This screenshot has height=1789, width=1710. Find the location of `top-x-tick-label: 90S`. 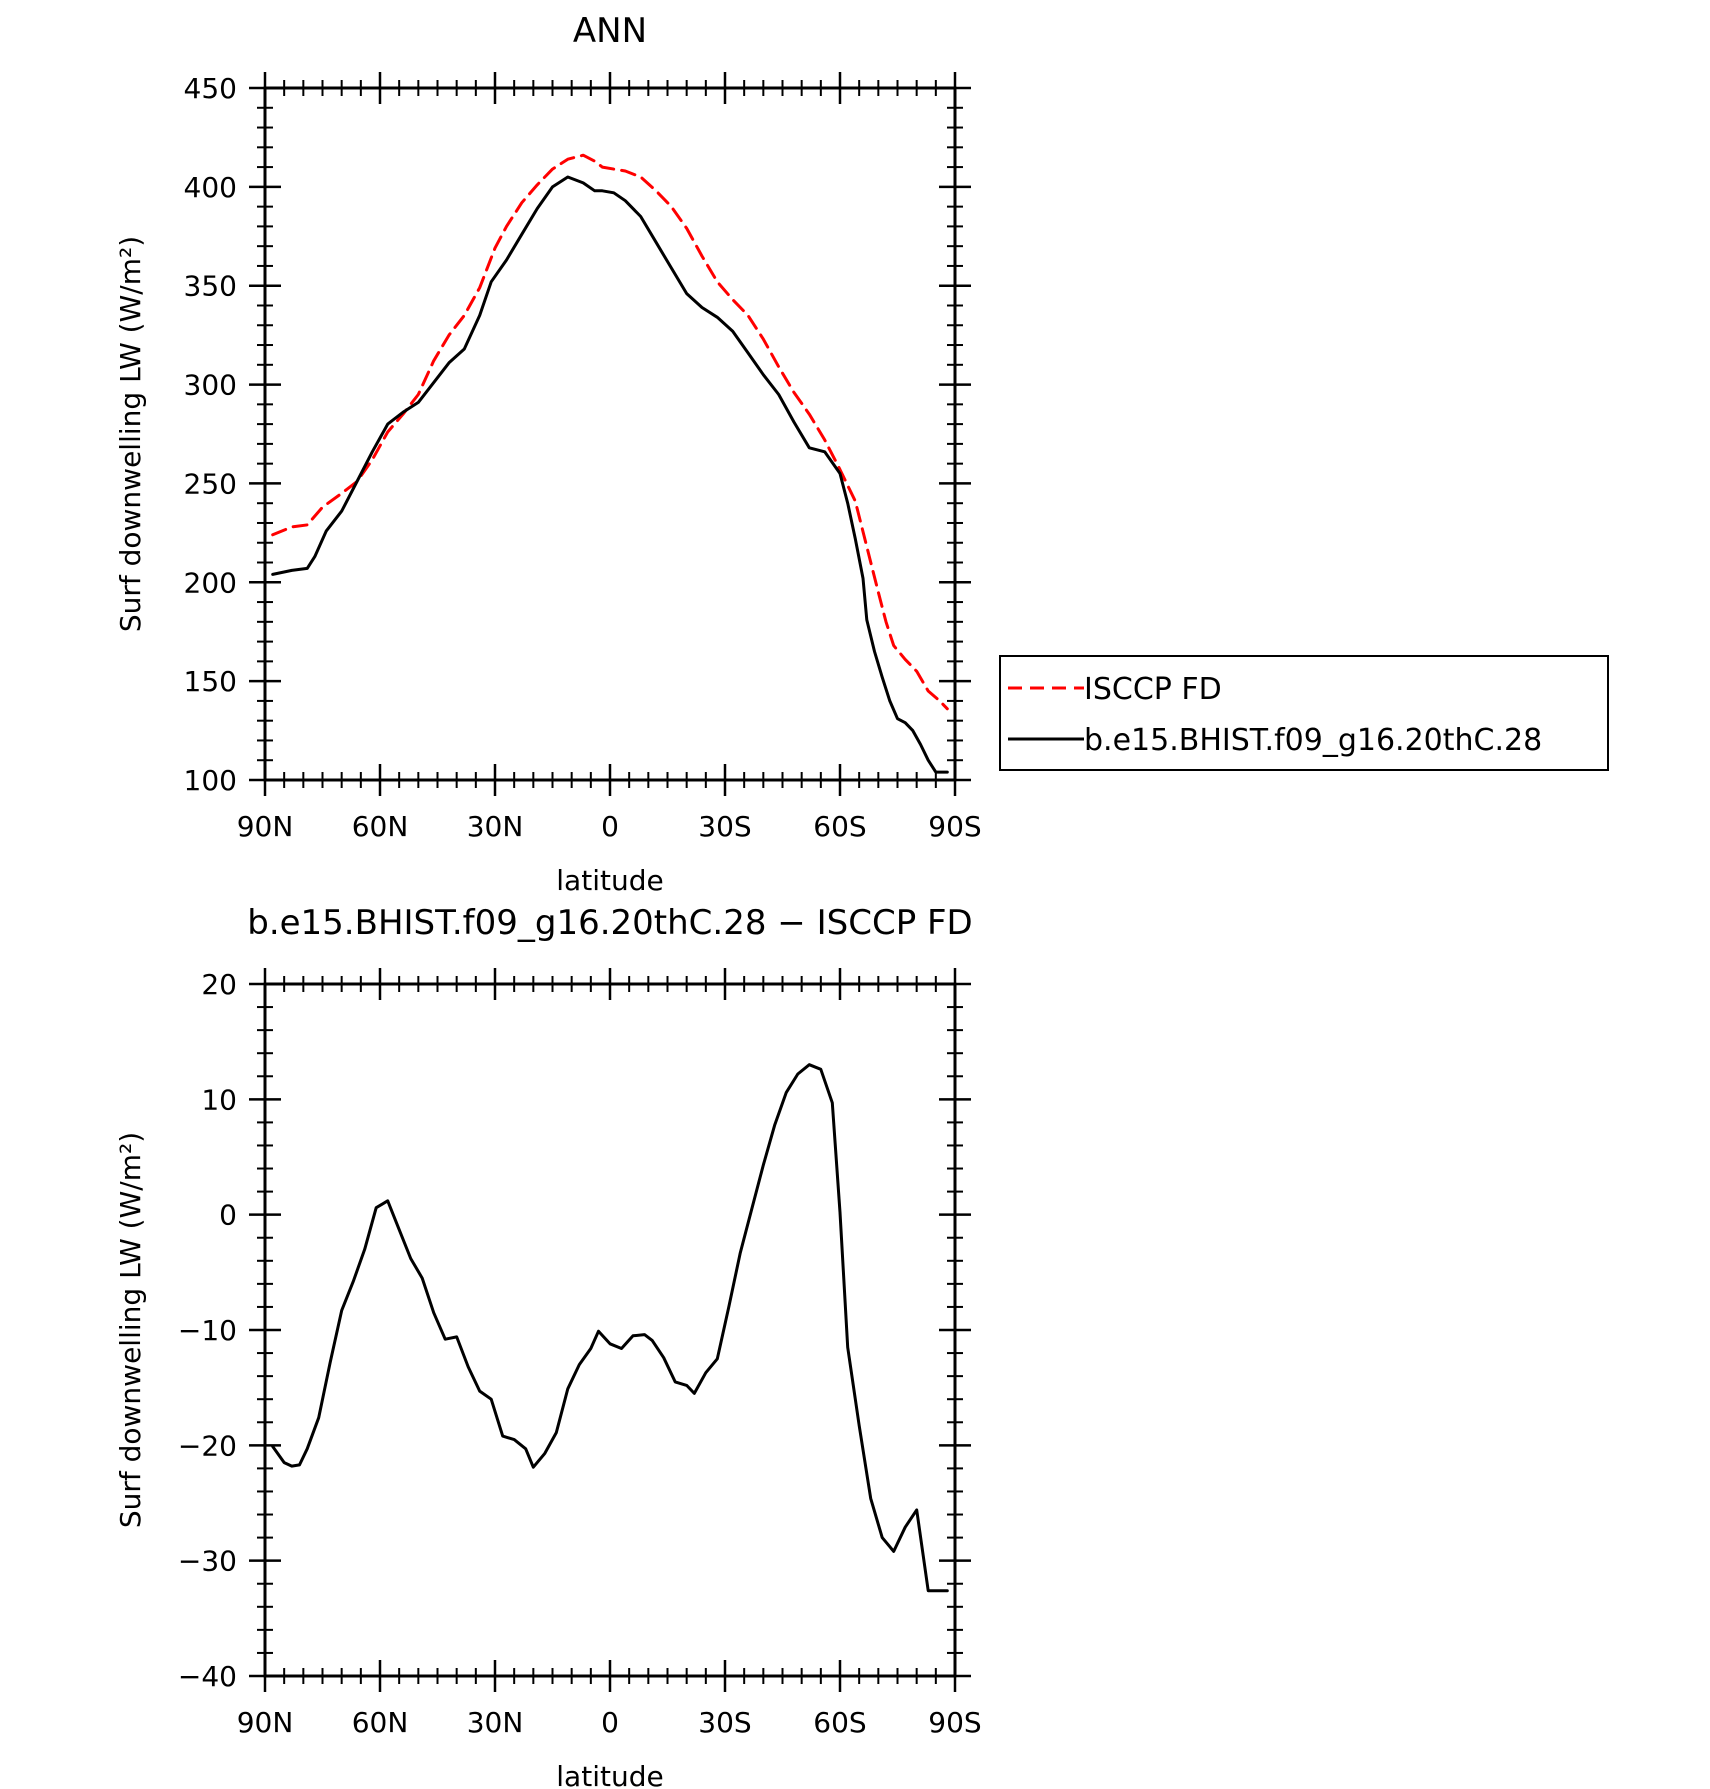

top-x-tick-label: 90S is located at coordinates (954, 826).